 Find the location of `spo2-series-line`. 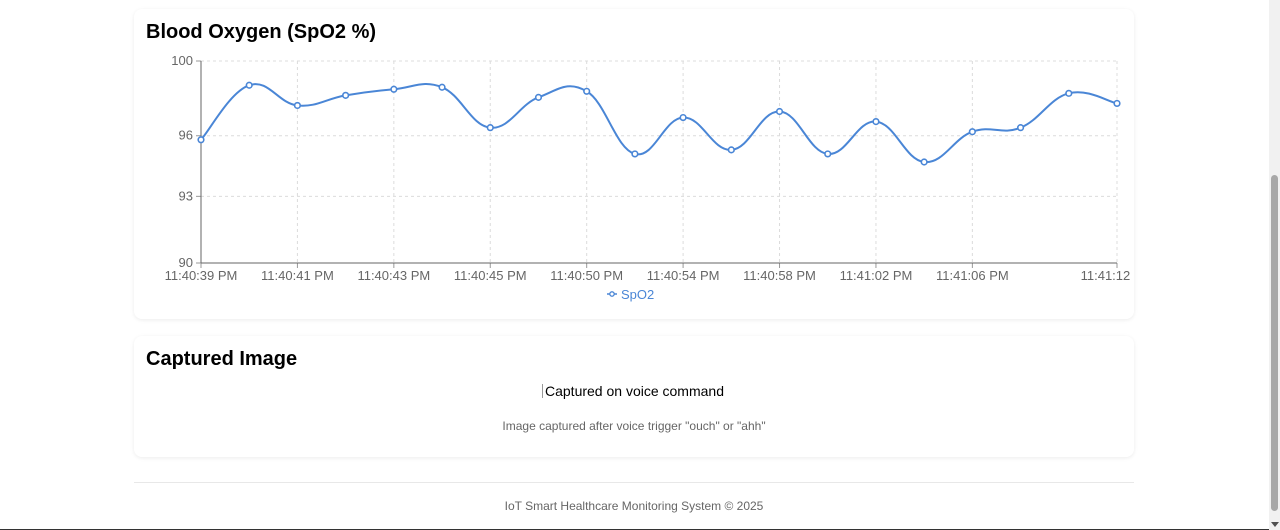

spo2-series-line is located at coordinates (659, 123).